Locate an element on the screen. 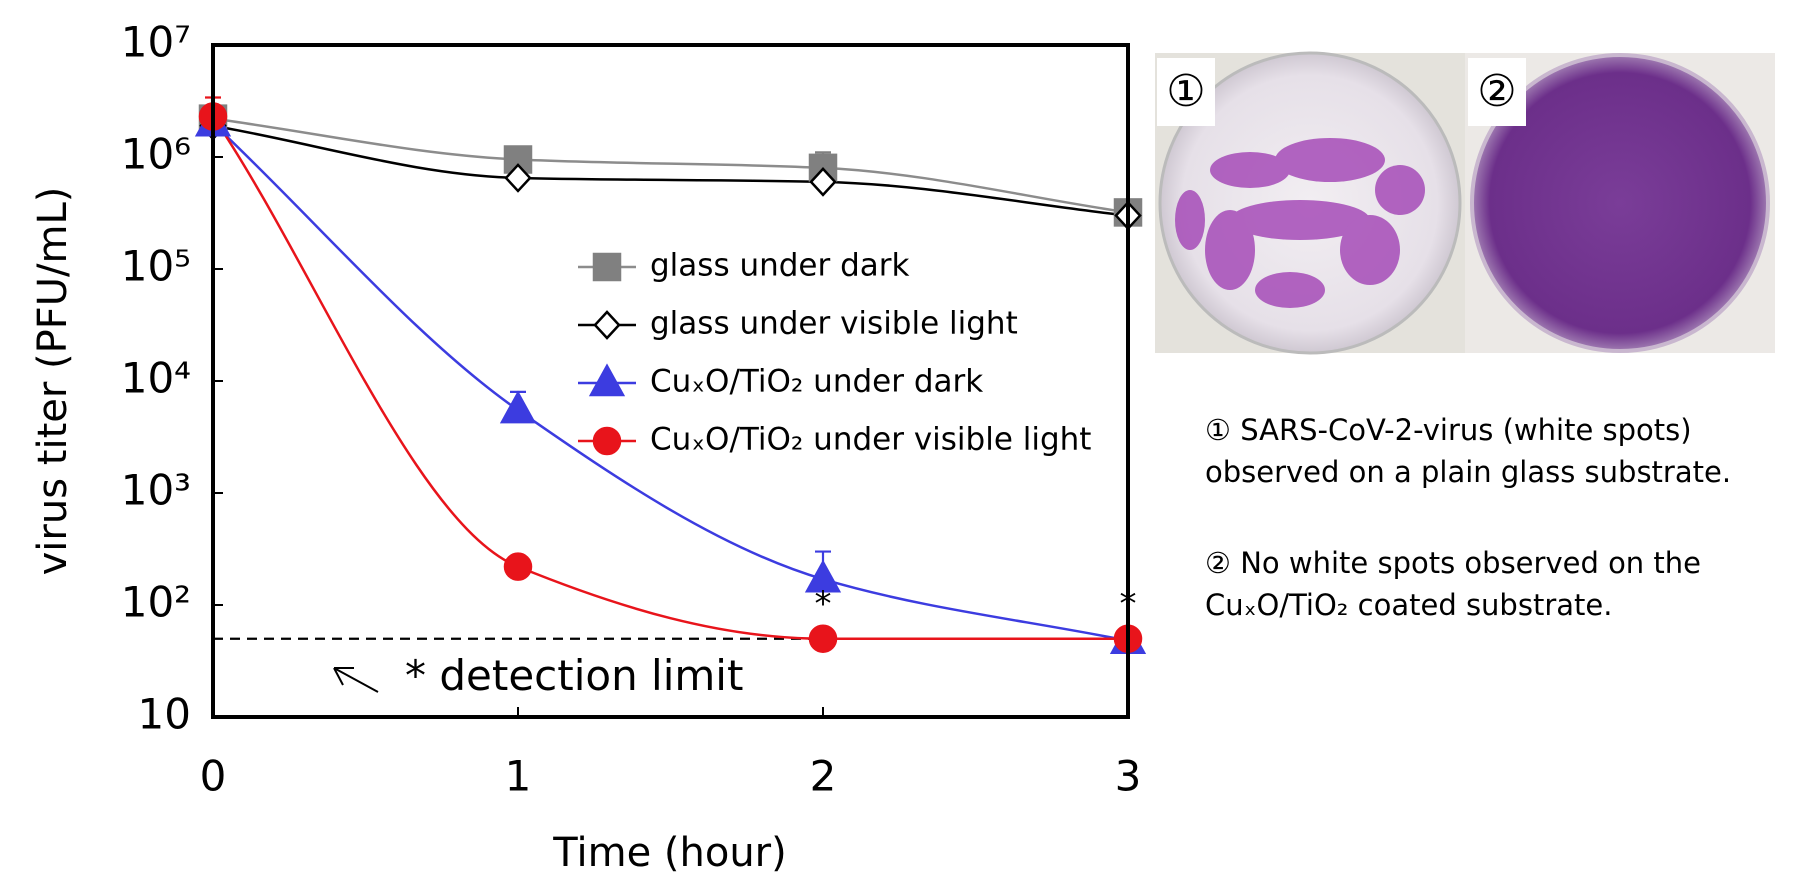 The height and width of the screenshot is (880, 1800). caption: ② No white spots observed on the is located at coordinates (1453, 563).